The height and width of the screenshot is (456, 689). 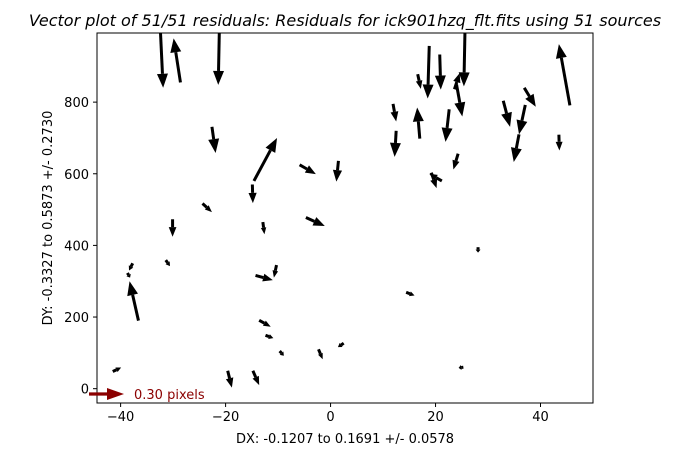 What do you see at coordinates (330, 417) in the screenshot?
I see `x-tick-label: 0` at bounding box center [330, 417].